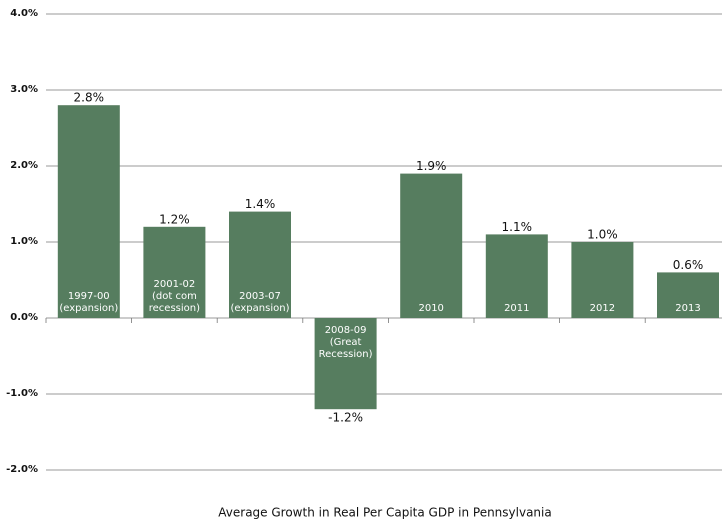 The image size is (725, 523). I want to click on value-label: 2.8%, so click(89, 98).